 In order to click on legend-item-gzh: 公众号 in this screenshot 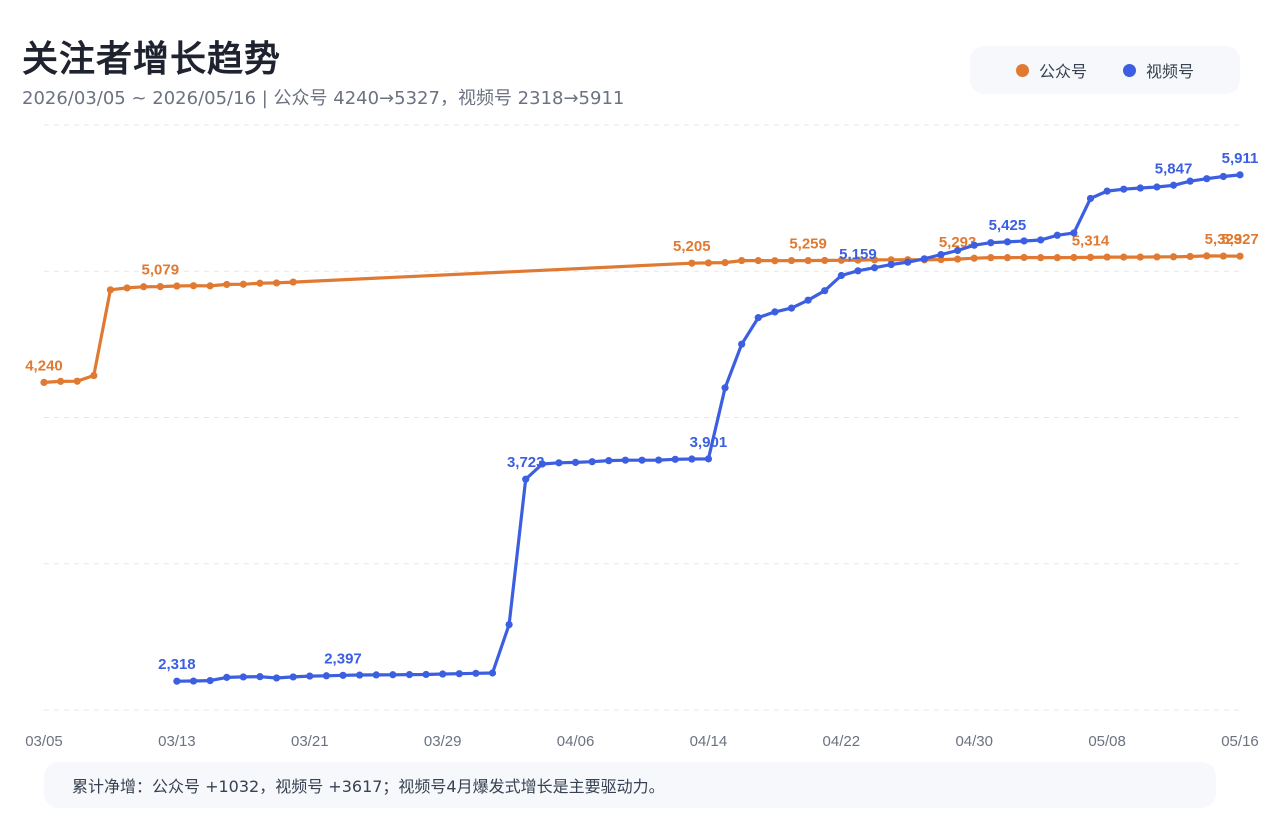, I will do `click(1051, 70)`.